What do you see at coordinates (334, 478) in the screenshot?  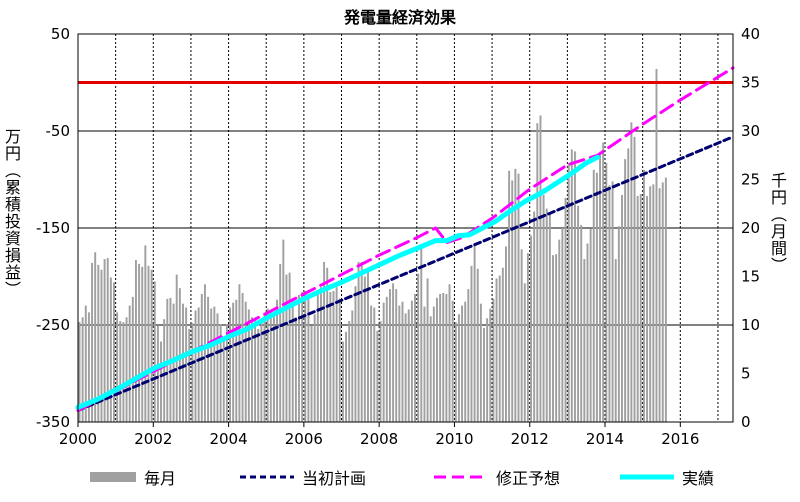 I see `legend-label-initial-plan: 当初計画` at bounding box center [334, 478].